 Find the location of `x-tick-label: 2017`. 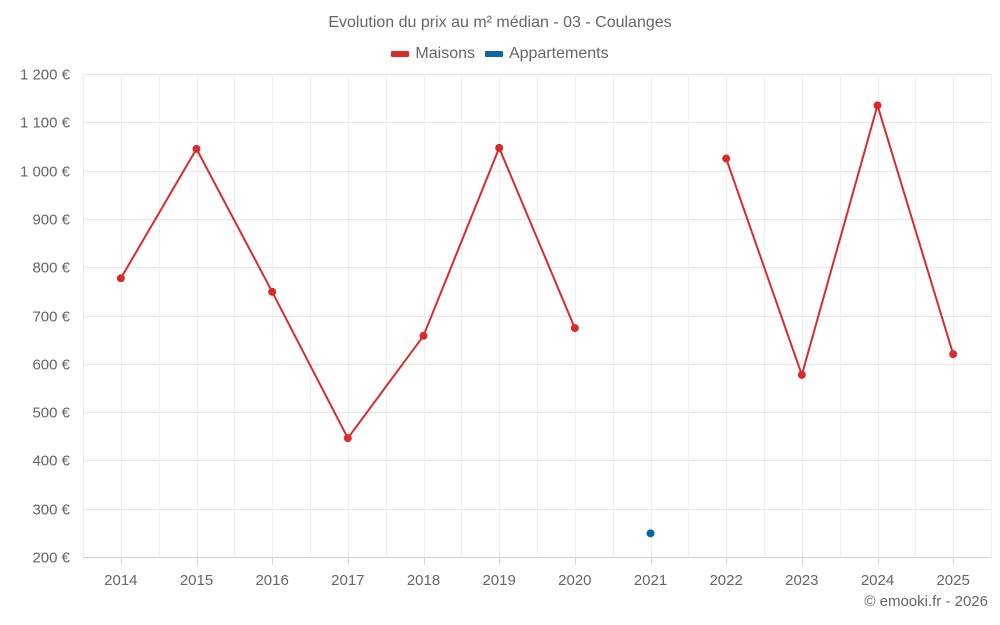

x-tick-label: 2017 is located at coordinates (347, 580).